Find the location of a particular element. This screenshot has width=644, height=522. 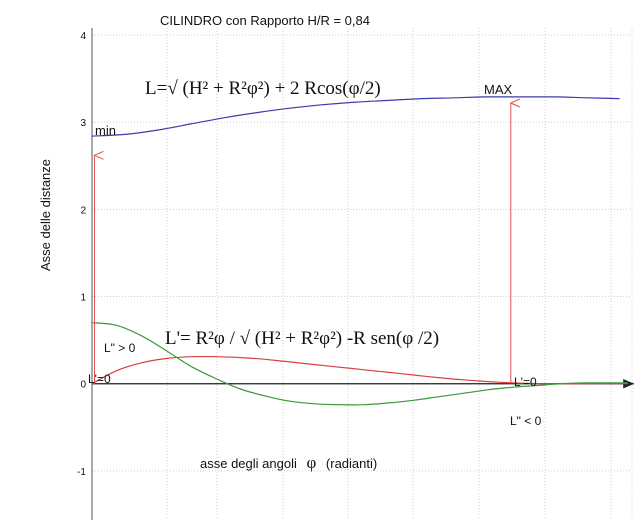

y-tick-labels: -1 0 1 2 3 4 is located at coordinates (81, 254).